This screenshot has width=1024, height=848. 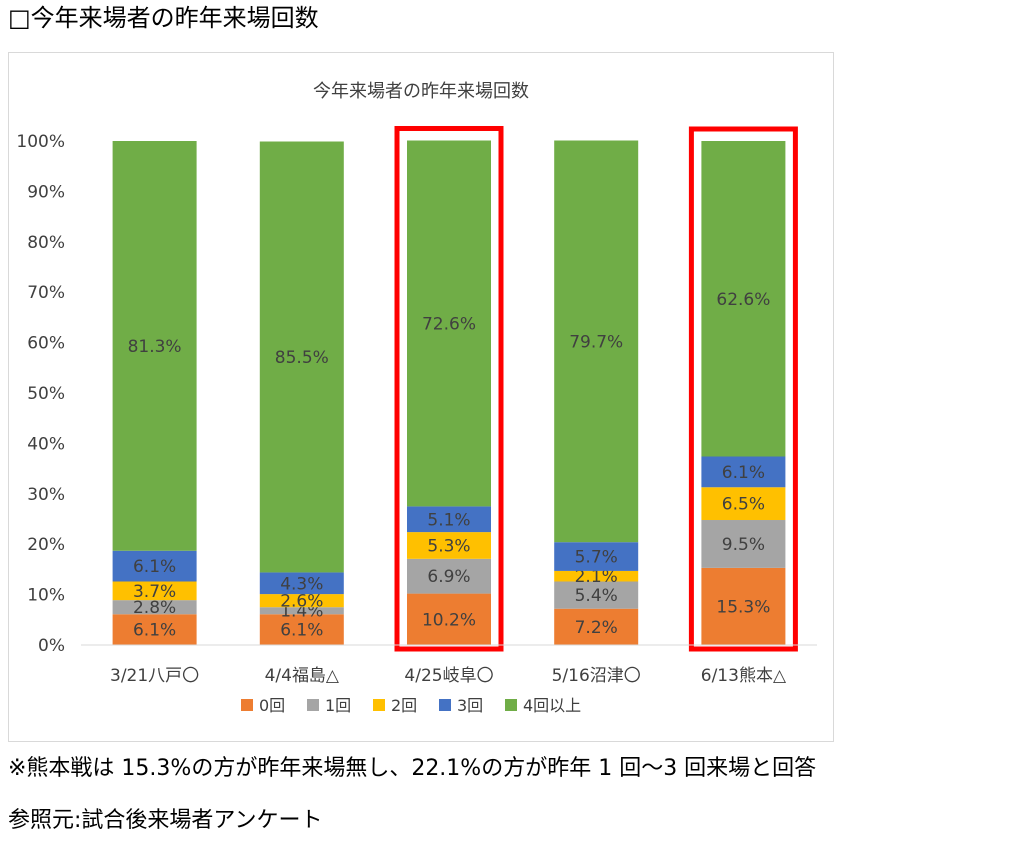 What do you see at coordinates (448, 676) in the screenshot?
I see `x-category-label: 4/25岐阜〇` at bounding box center [448, 676].